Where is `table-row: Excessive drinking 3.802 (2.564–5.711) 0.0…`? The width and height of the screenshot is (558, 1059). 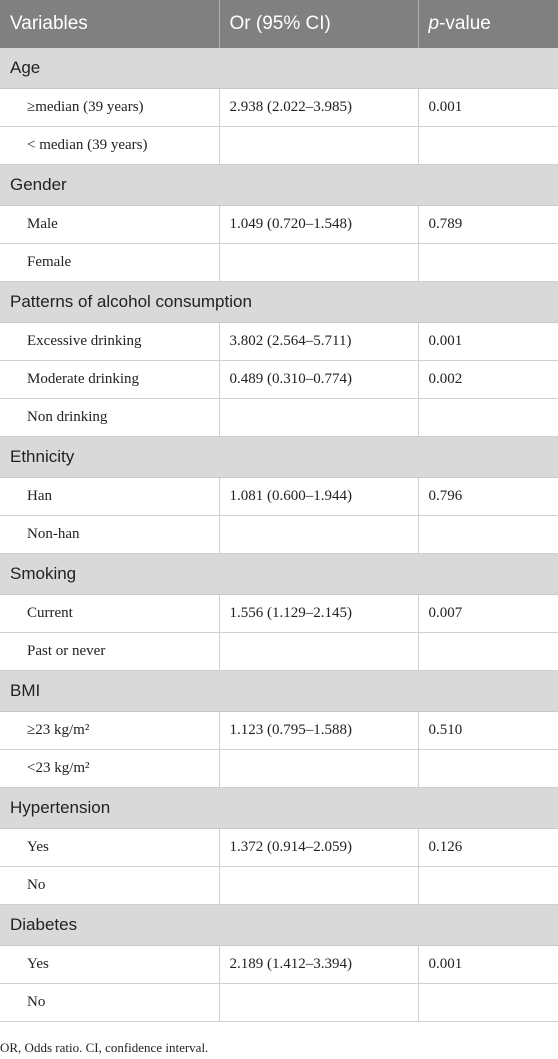
table-row: Excessive drinking 3.802 (2.564–5.711) 0.0… is located at coordinates (279, 341).